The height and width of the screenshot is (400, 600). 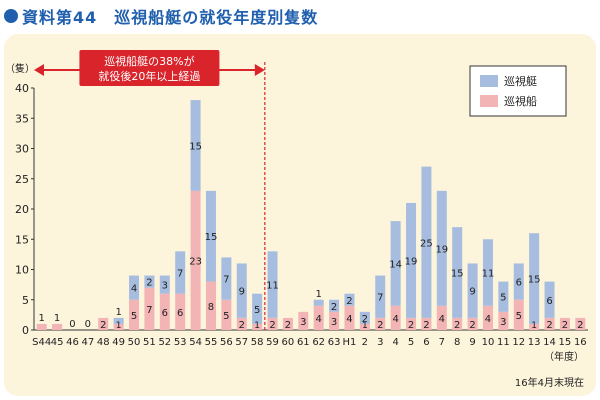 I want to click on x-tick-label: 47, so click(x=87, y=342).